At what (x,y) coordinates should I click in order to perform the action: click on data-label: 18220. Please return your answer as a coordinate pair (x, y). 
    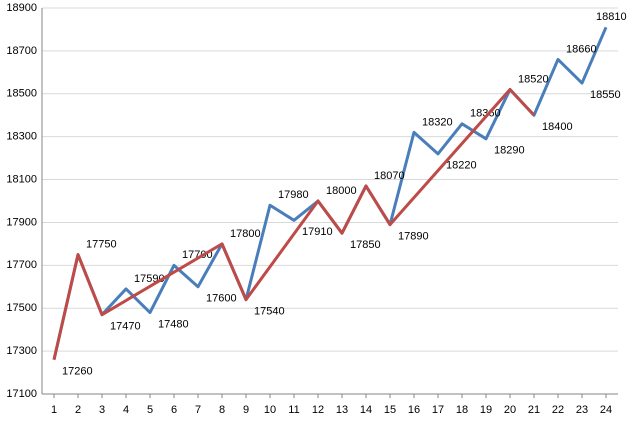
    Looking at the image, I should click on (461, 166).